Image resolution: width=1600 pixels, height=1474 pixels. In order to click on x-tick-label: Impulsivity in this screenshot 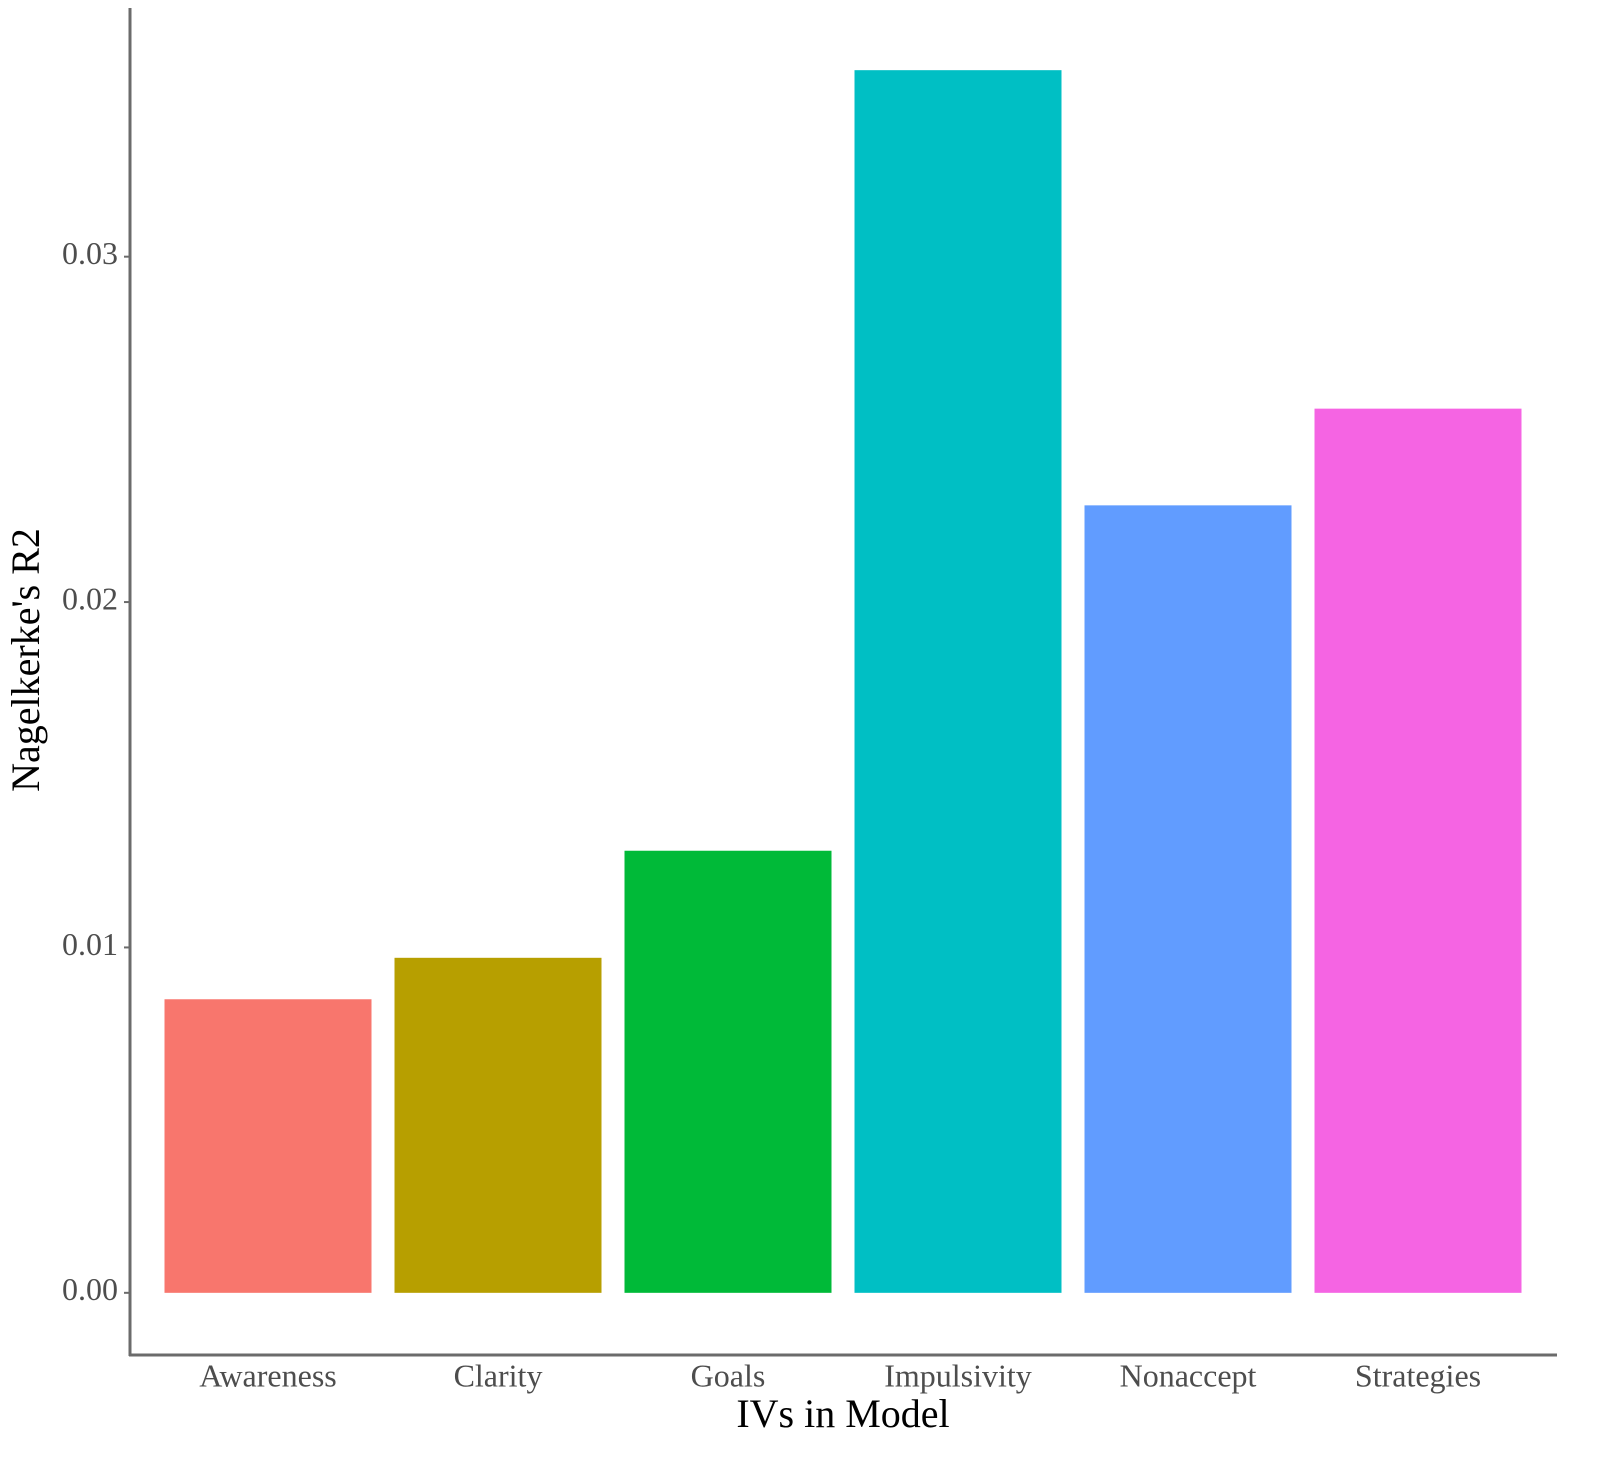, I will do `click(958, 1375)`.